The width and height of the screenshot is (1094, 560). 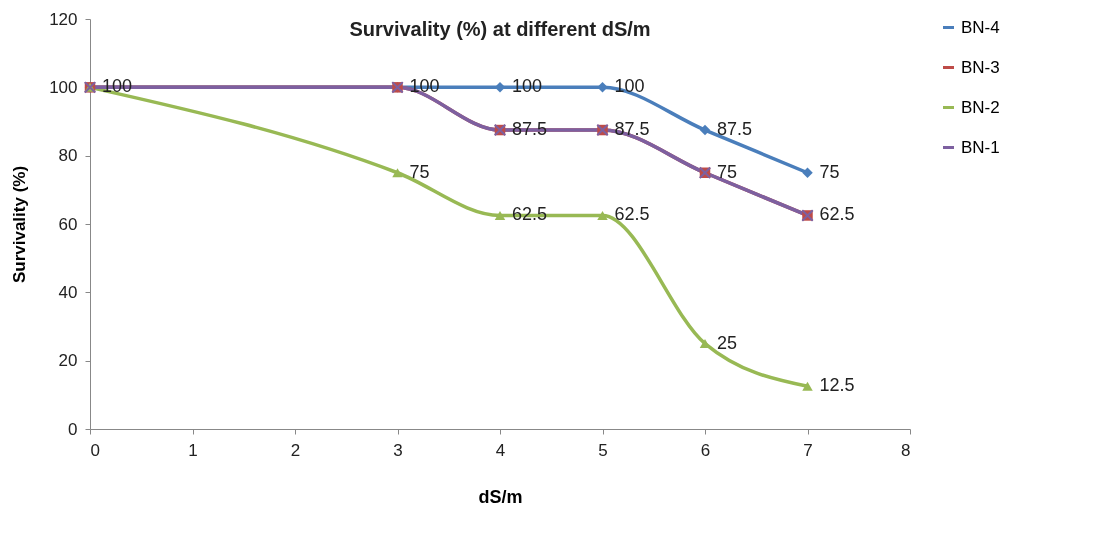 I want to click on y-tick-label: 20, so click(x=68, y=361).